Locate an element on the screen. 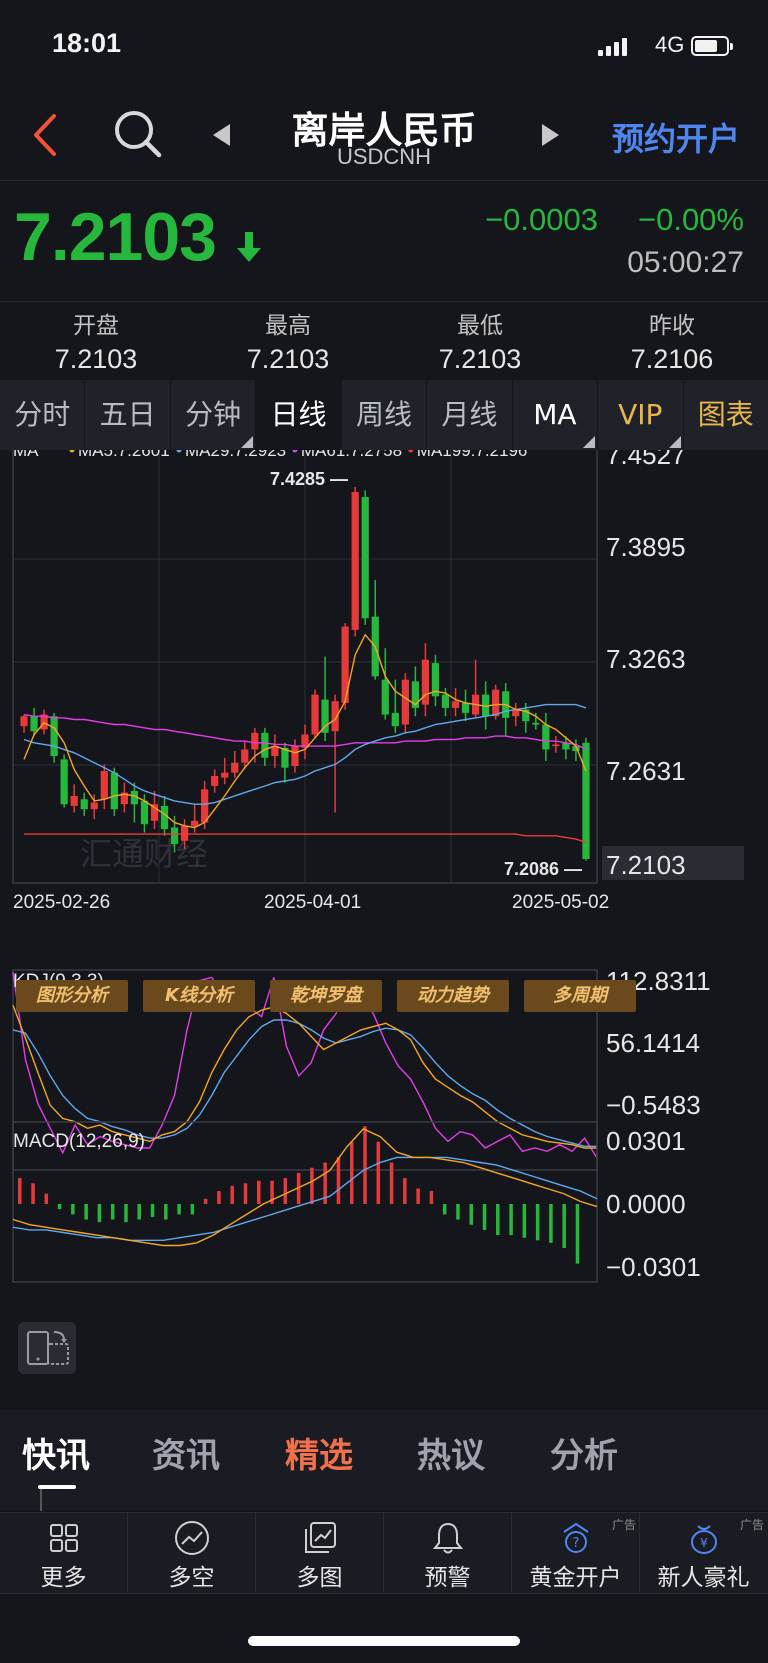 The height and width of the screenshot is (1663, 768). ma199-line is located at coordinates (305, 838).